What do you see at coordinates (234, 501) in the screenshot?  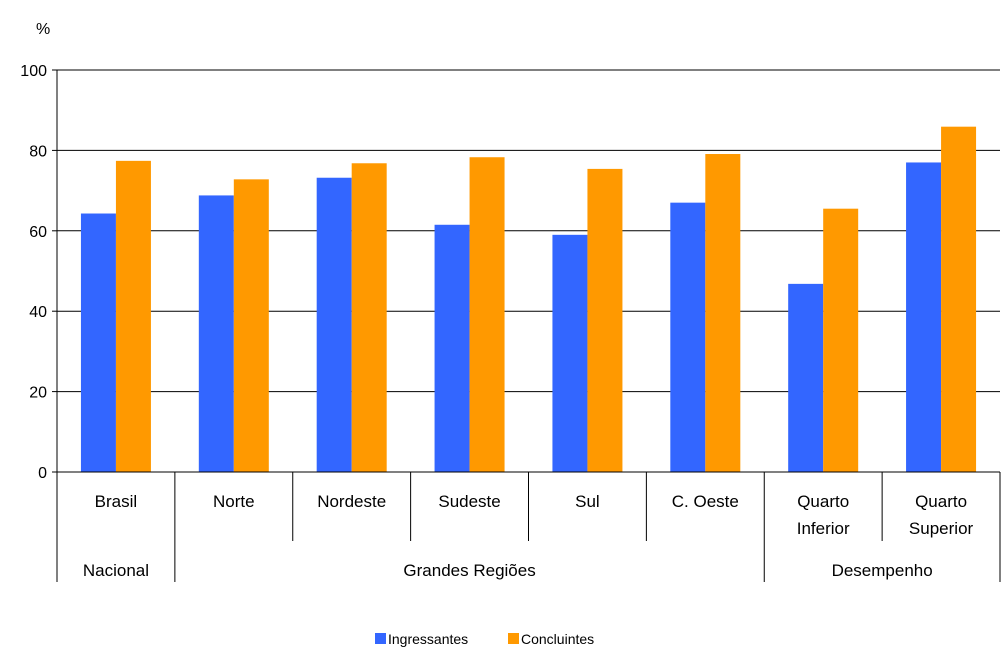 I see `category-label: Norte` at bounding box center [234, 501].